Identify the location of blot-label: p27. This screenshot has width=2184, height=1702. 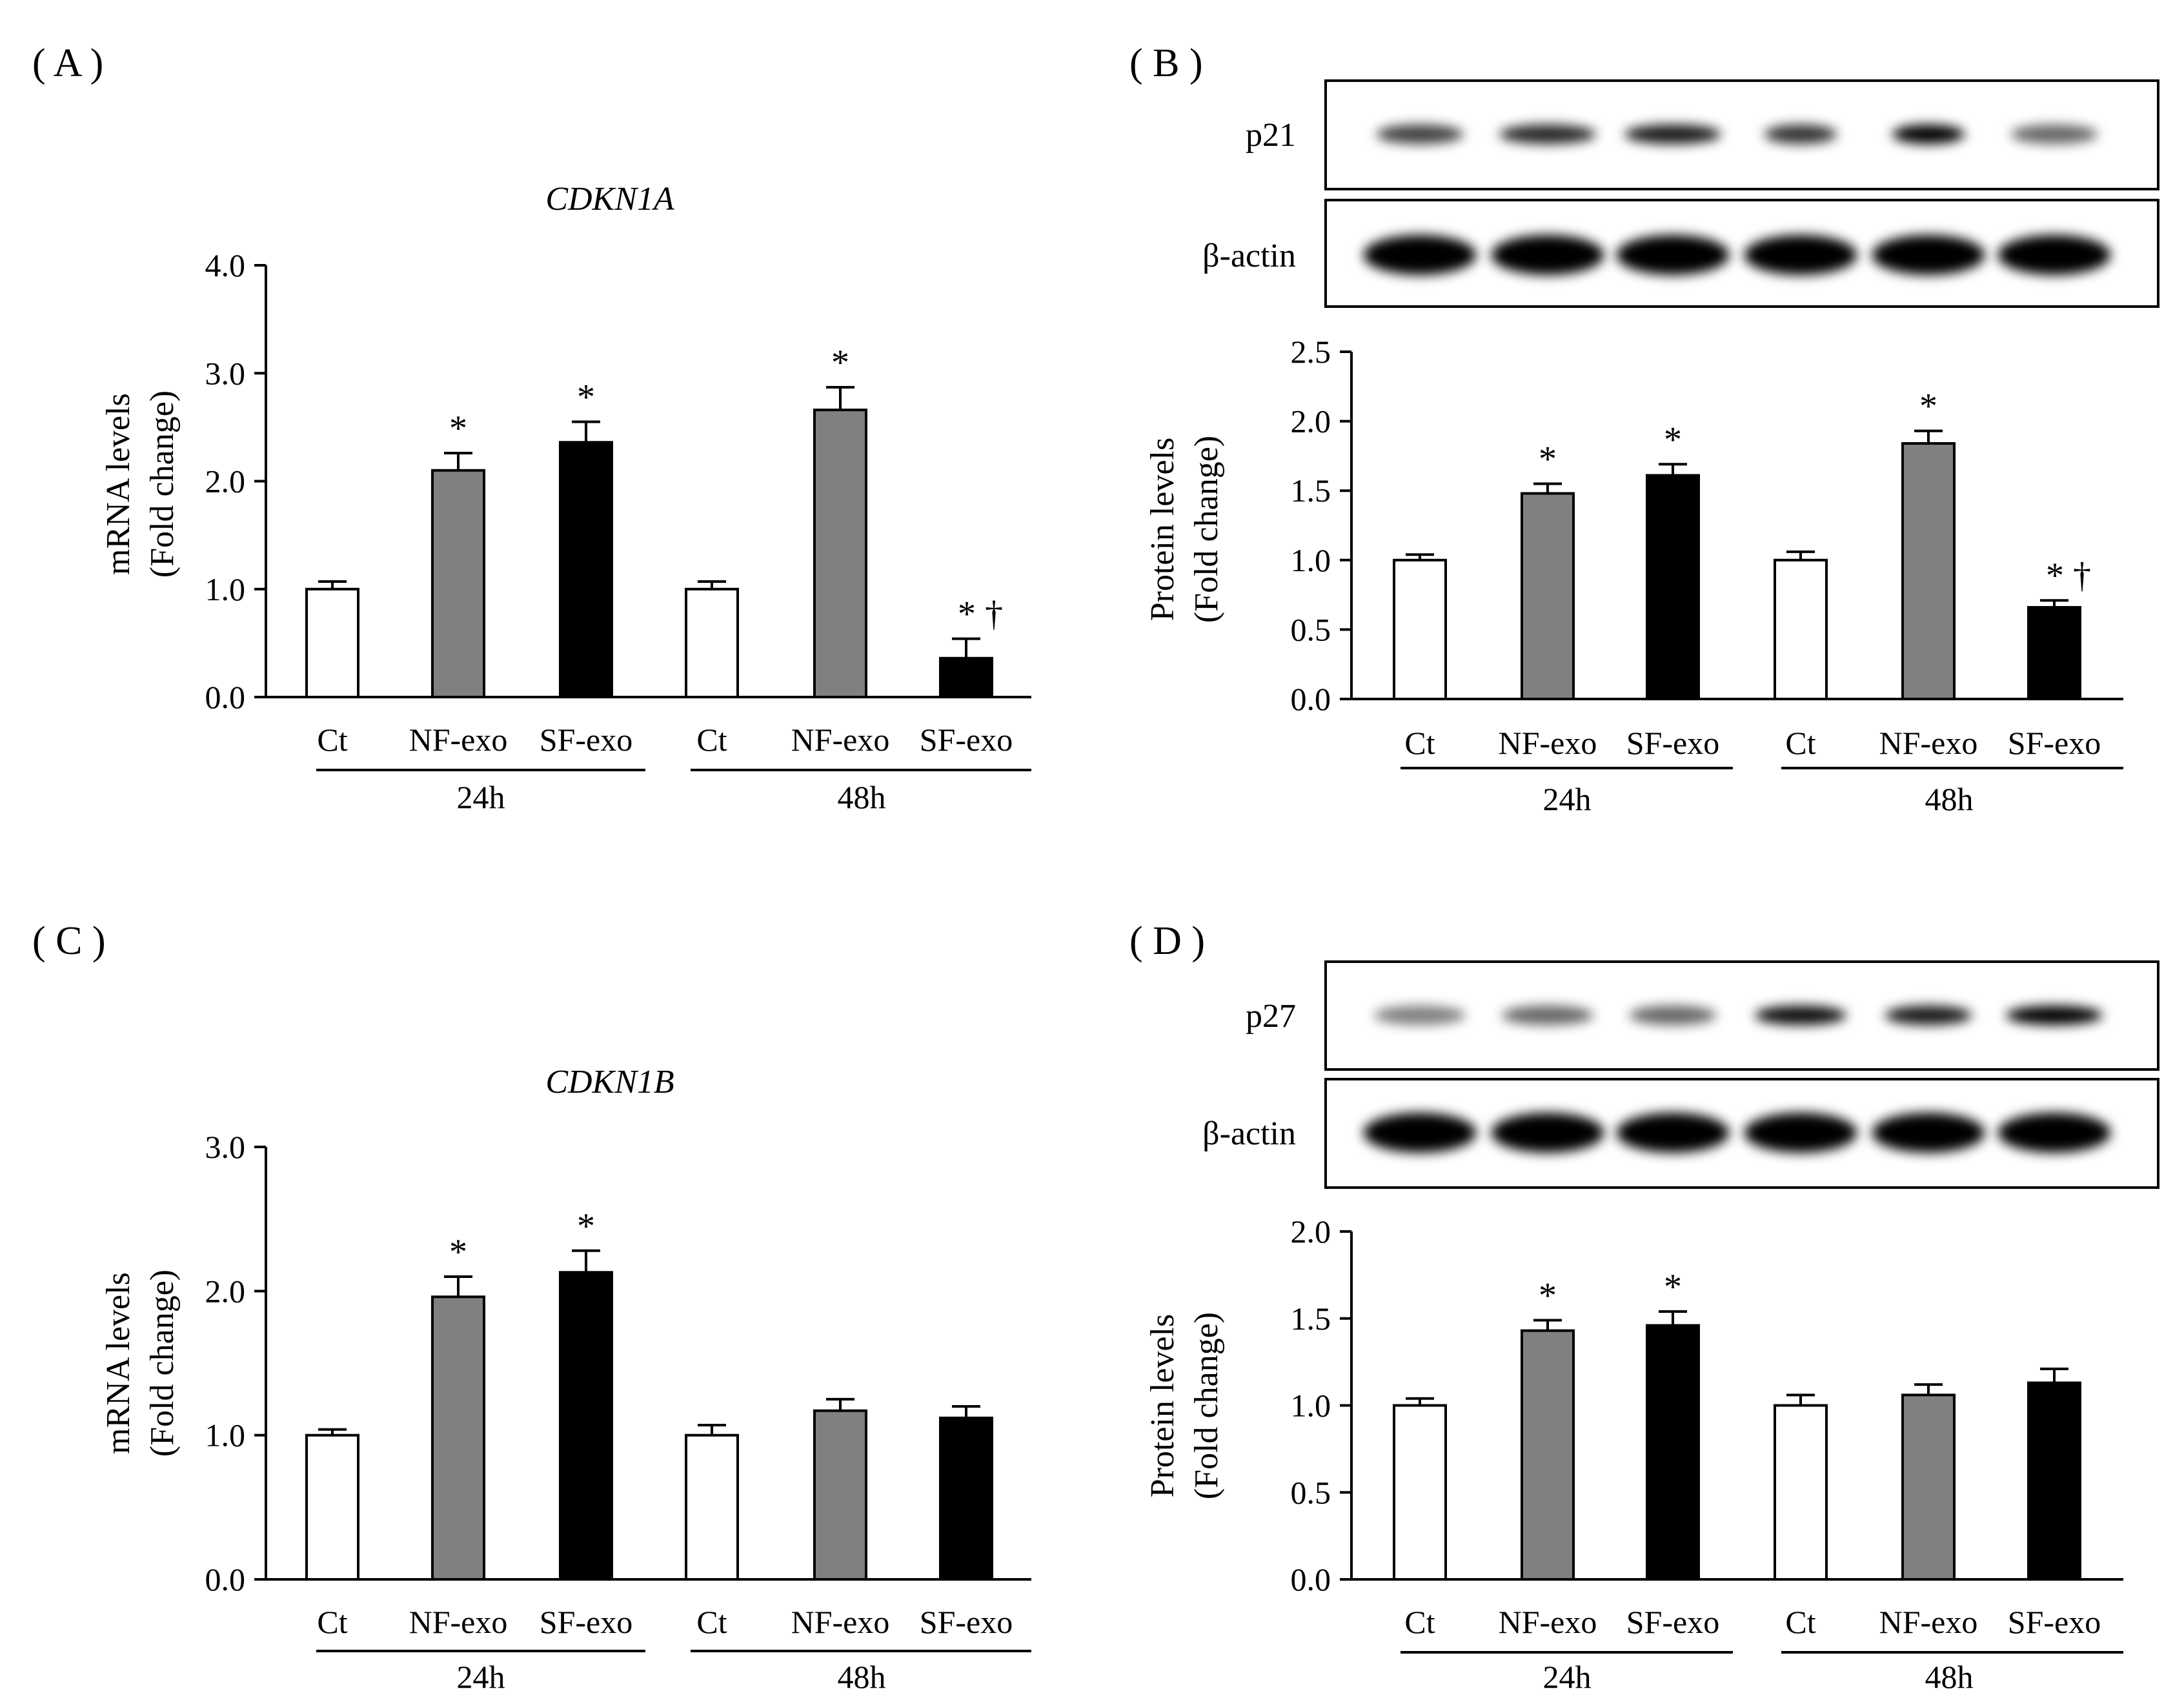
(1271, 1016).